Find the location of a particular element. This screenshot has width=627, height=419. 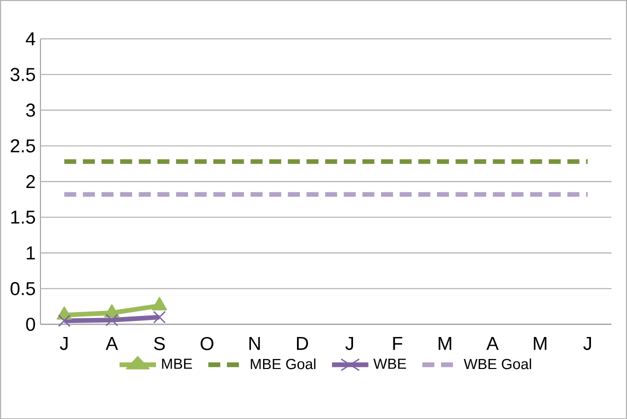

x-tick-label: N is located at coordinates (254, 343).